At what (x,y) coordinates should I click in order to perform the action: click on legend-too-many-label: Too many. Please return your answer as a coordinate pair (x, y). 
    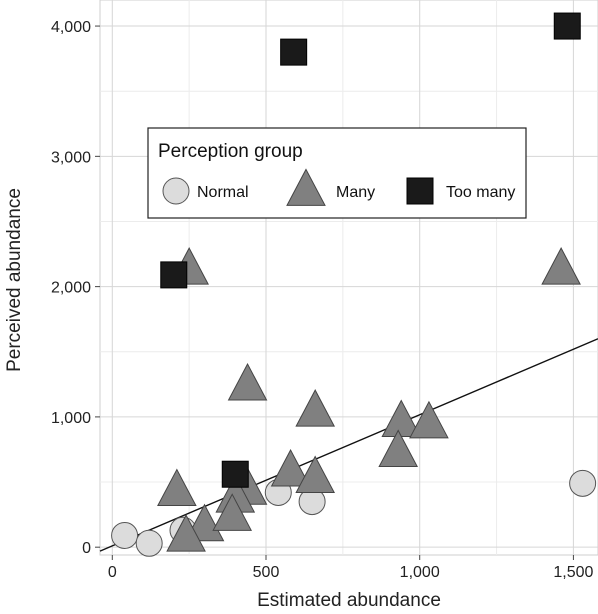
    Looking at the image, I should click on (480, 192).